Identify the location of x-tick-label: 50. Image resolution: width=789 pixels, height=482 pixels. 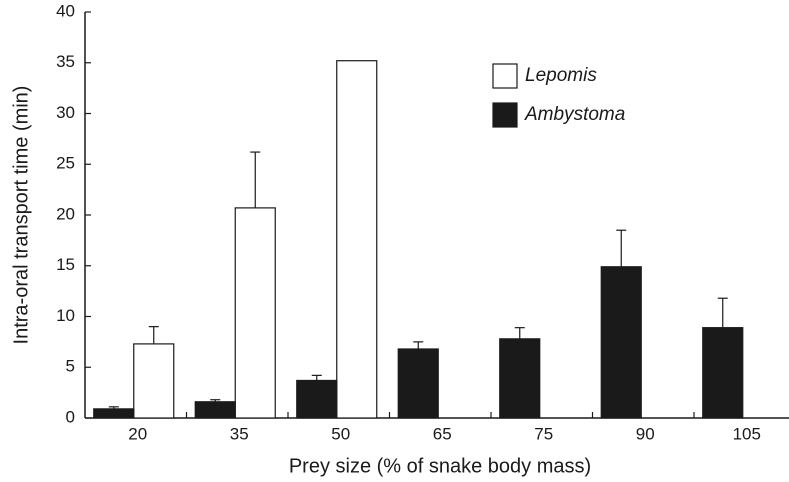
(340, 433).